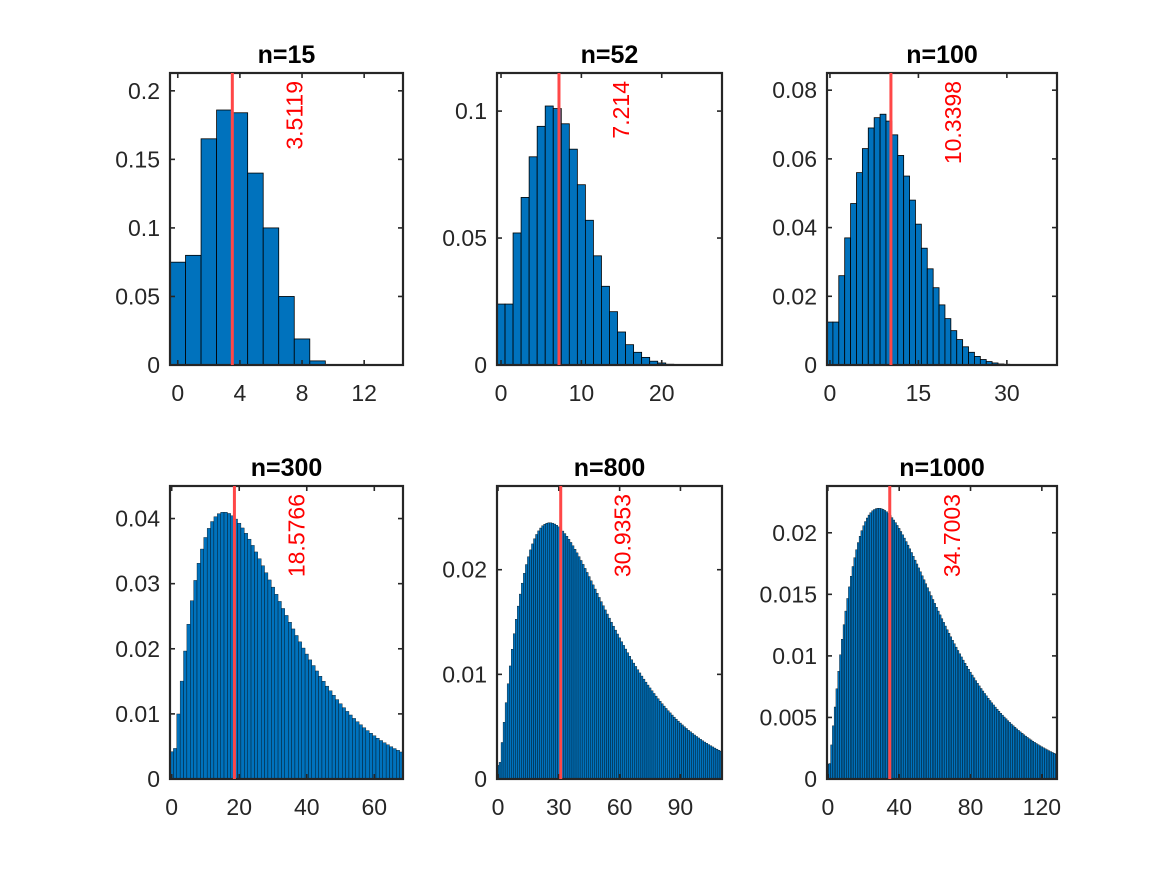  I want to click on x-tick-label: 40, so click(307, 807).